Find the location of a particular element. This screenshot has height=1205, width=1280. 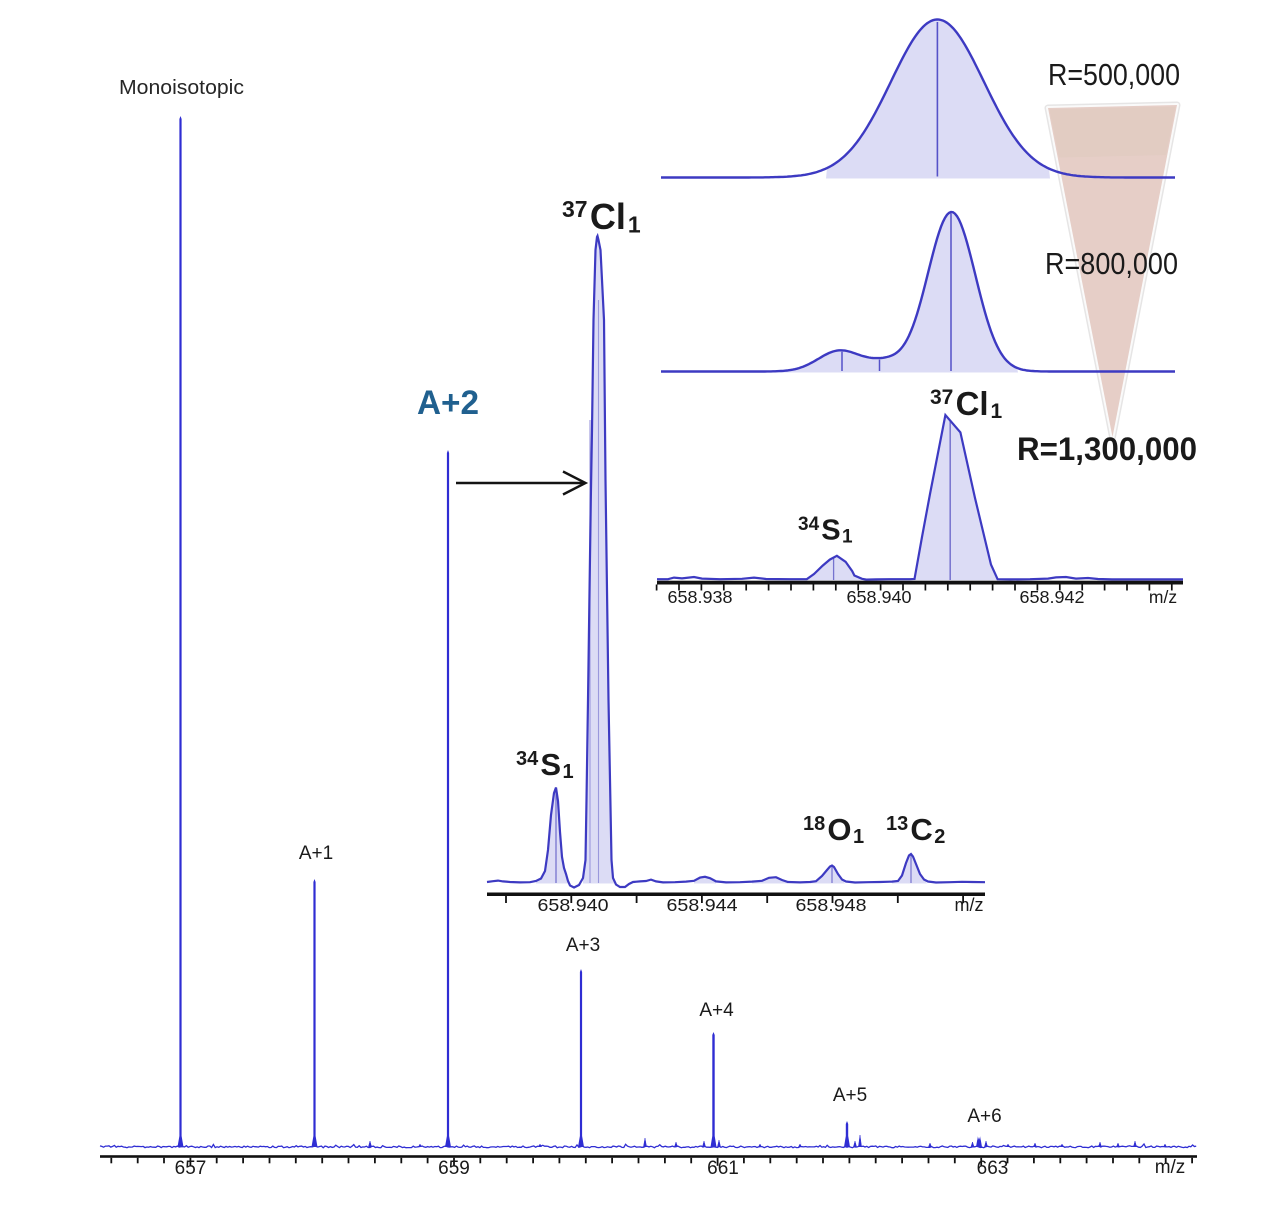

svg-text: R=800,000 is located at coordinates (1111, 263).